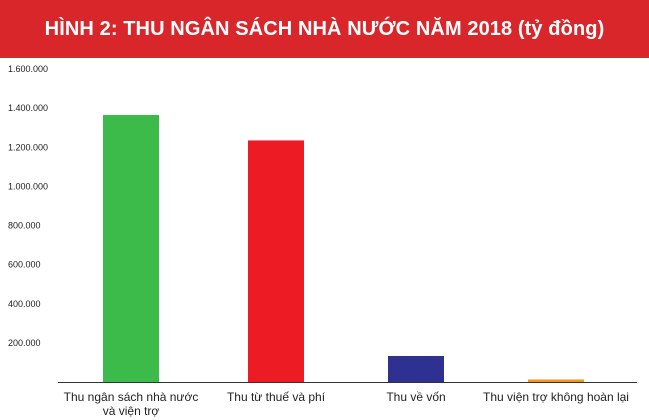 The image size is (649, 420). I want to click on x-tick-label: Thu từ thuế và phí, so click(276, 397).